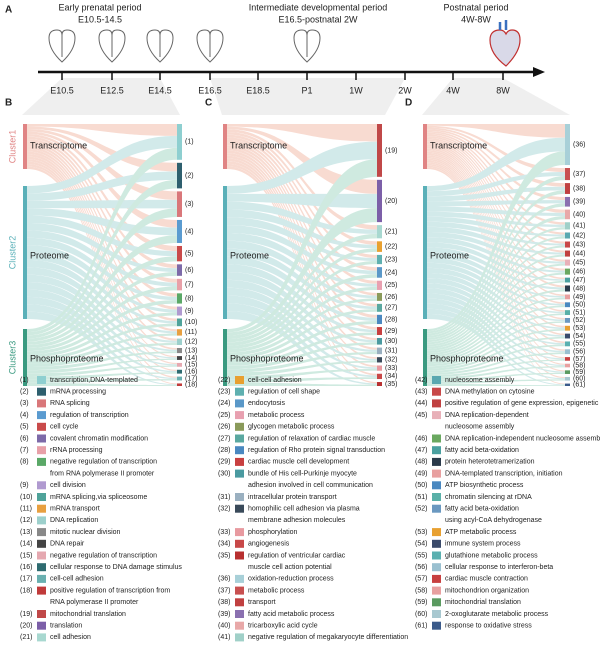 This screenshot has height=653, width=600. Describe the element at coordinates (224, 380) in the screenshot. I see `legend-number: (22)` at that location.